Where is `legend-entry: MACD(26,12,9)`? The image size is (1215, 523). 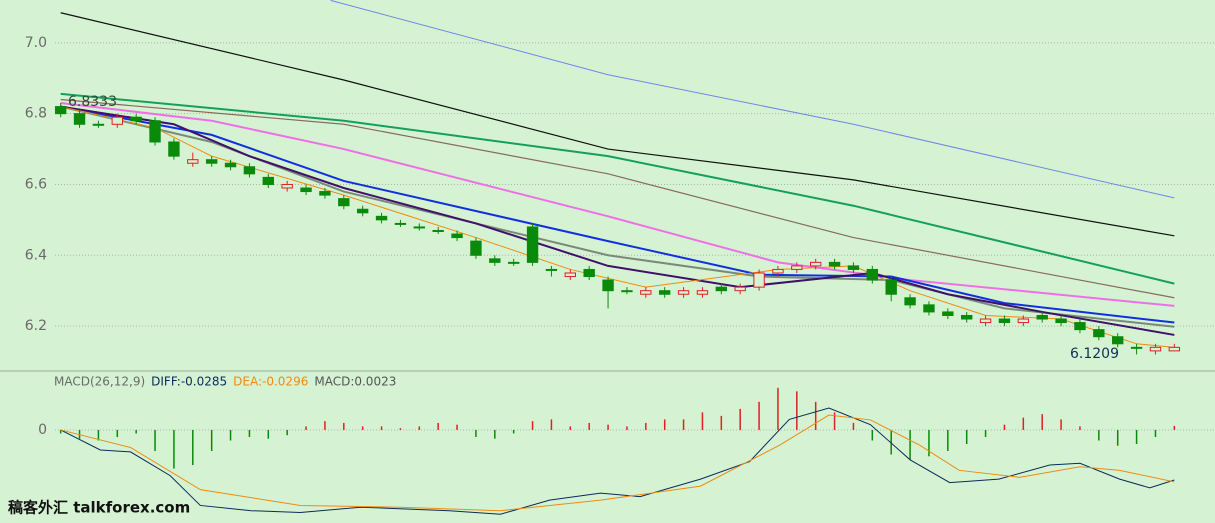
legend-entry: MACD(26,12,9) is located at coordinates (99, 382).